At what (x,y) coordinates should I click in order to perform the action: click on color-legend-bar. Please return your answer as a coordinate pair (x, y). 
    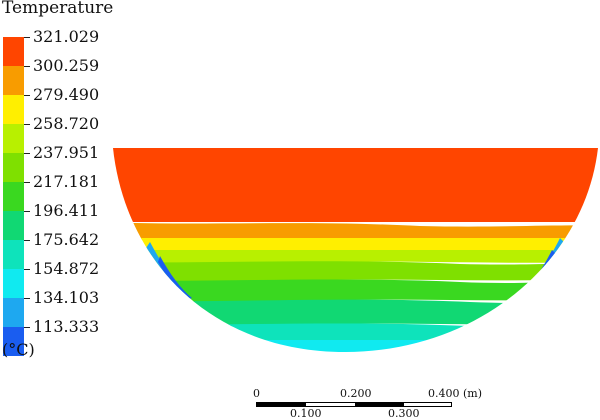
    Looking at the image, I should click on (13, 196).